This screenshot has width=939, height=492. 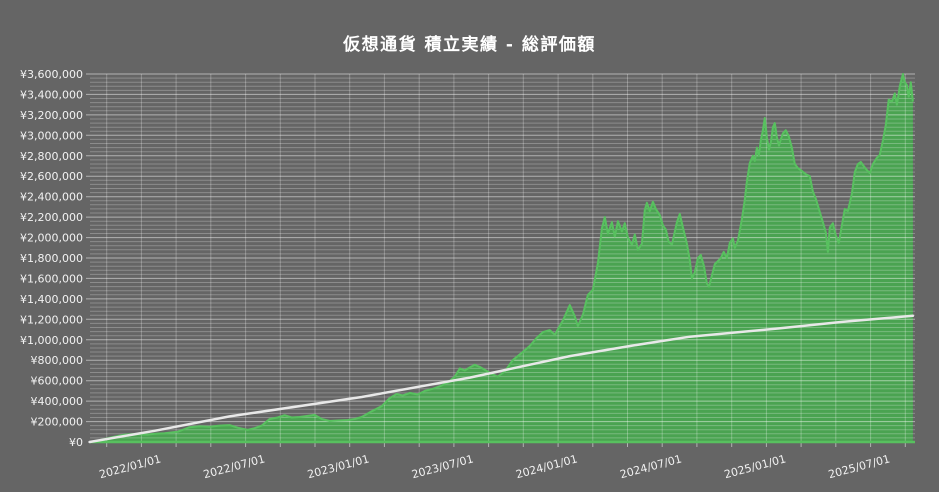 I want to click on x-axis-tick-label: 2025/07/01, so click(x=859, y=466).